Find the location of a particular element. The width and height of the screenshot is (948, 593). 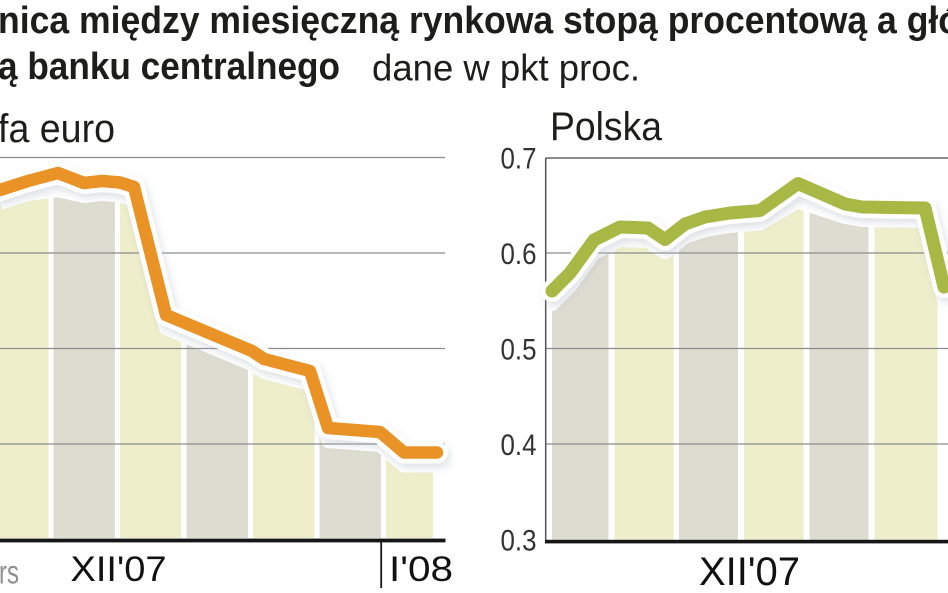

svg-text: dane w pkt proc. is located at coordinates (506, 68).